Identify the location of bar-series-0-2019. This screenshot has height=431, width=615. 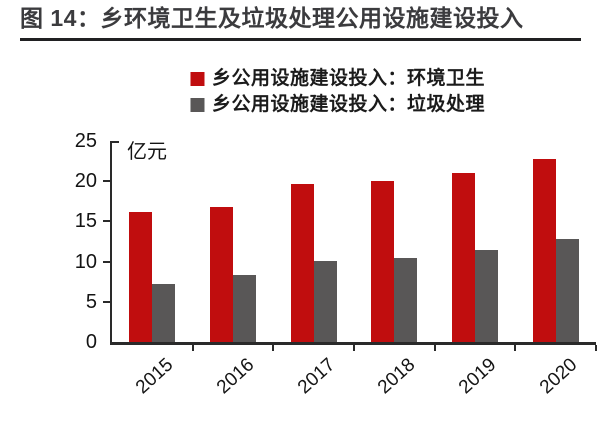
(464, 257).